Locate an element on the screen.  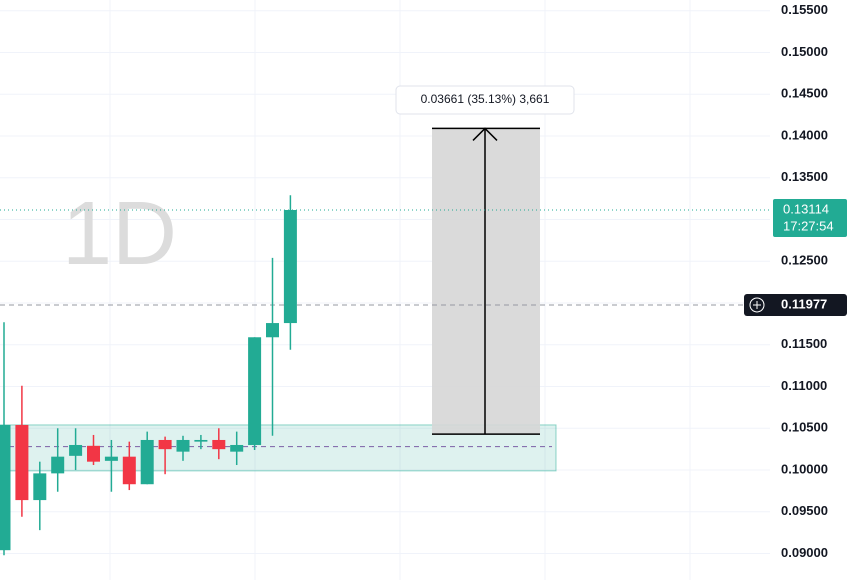
y-tick-label: 0.12500 is located at coordinates (804, 260).